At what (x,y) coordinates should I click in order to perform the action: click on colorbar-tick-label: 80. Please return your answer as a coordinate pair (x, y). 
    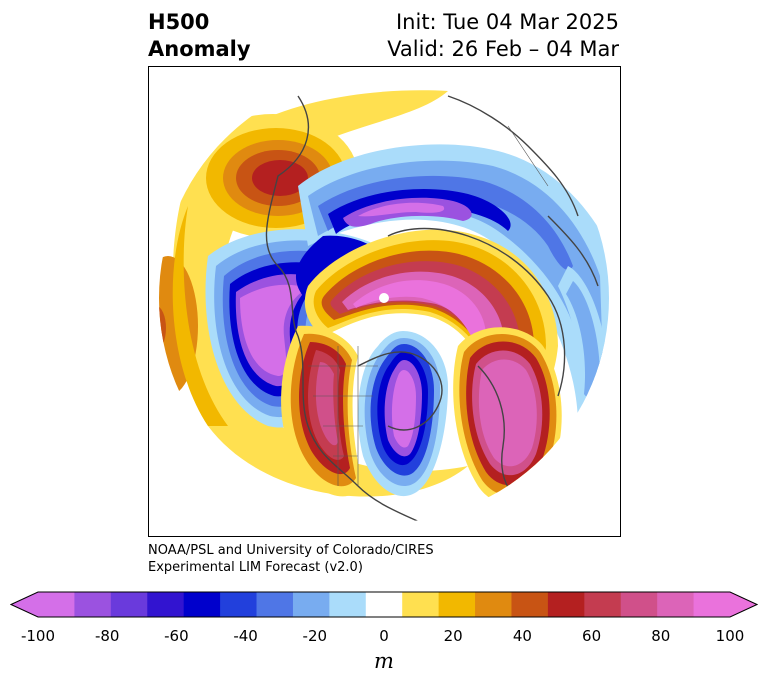
    Looking at the image, I should click on (661, 636).